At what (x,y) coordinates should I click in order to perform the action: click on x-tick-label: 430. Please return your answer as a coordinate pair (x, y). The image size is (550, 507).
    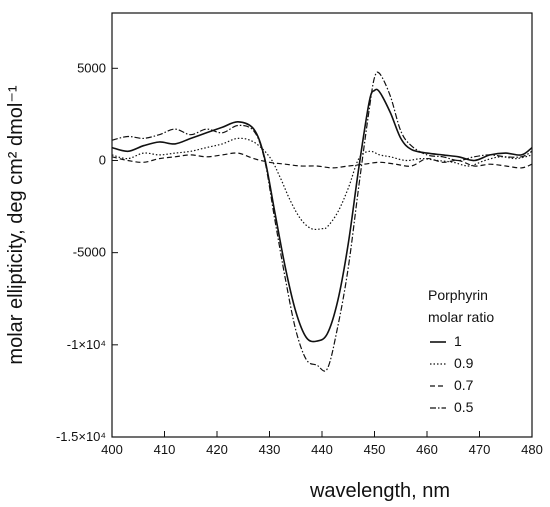
    Looking at the image, I should click on (270, 449).